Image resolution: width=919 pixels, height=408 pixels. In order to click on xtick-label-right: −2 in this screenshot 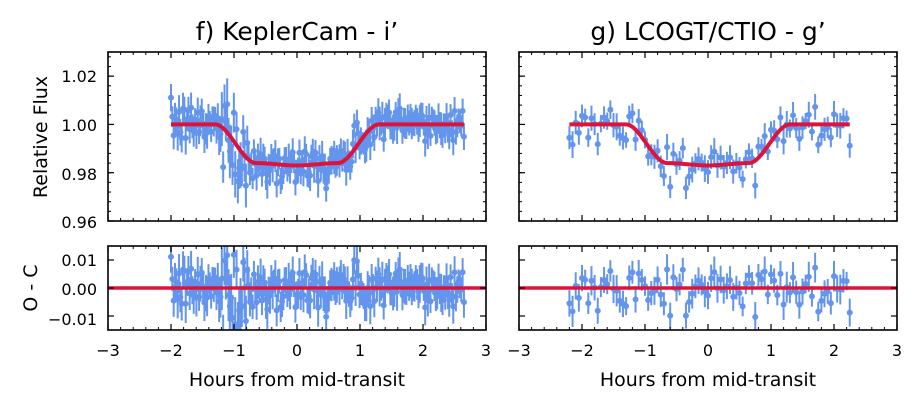, I will do `click(582, 350)`.